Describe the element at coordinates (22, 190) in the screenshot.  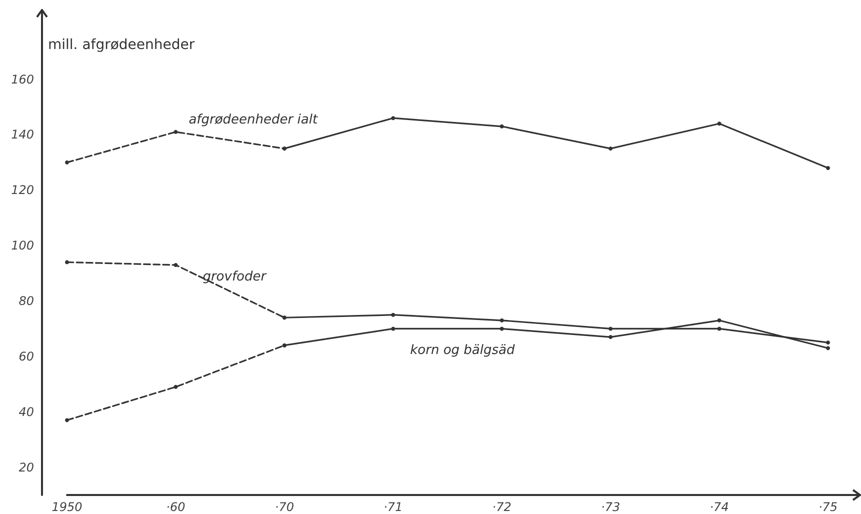
I see `y-tick-label: 120` at that location.